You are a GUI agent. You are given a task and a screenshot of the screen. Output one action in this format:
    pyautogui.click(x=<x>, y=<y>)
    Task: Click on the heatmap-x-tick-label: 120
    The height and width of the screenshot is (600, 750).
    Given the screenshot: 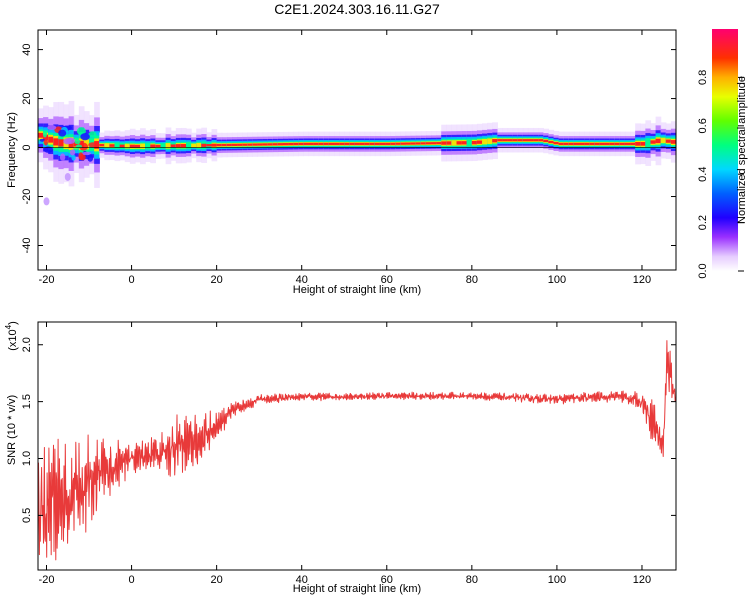 What is the action you would take?
    pyautogui.click(x=642, y=280)
    